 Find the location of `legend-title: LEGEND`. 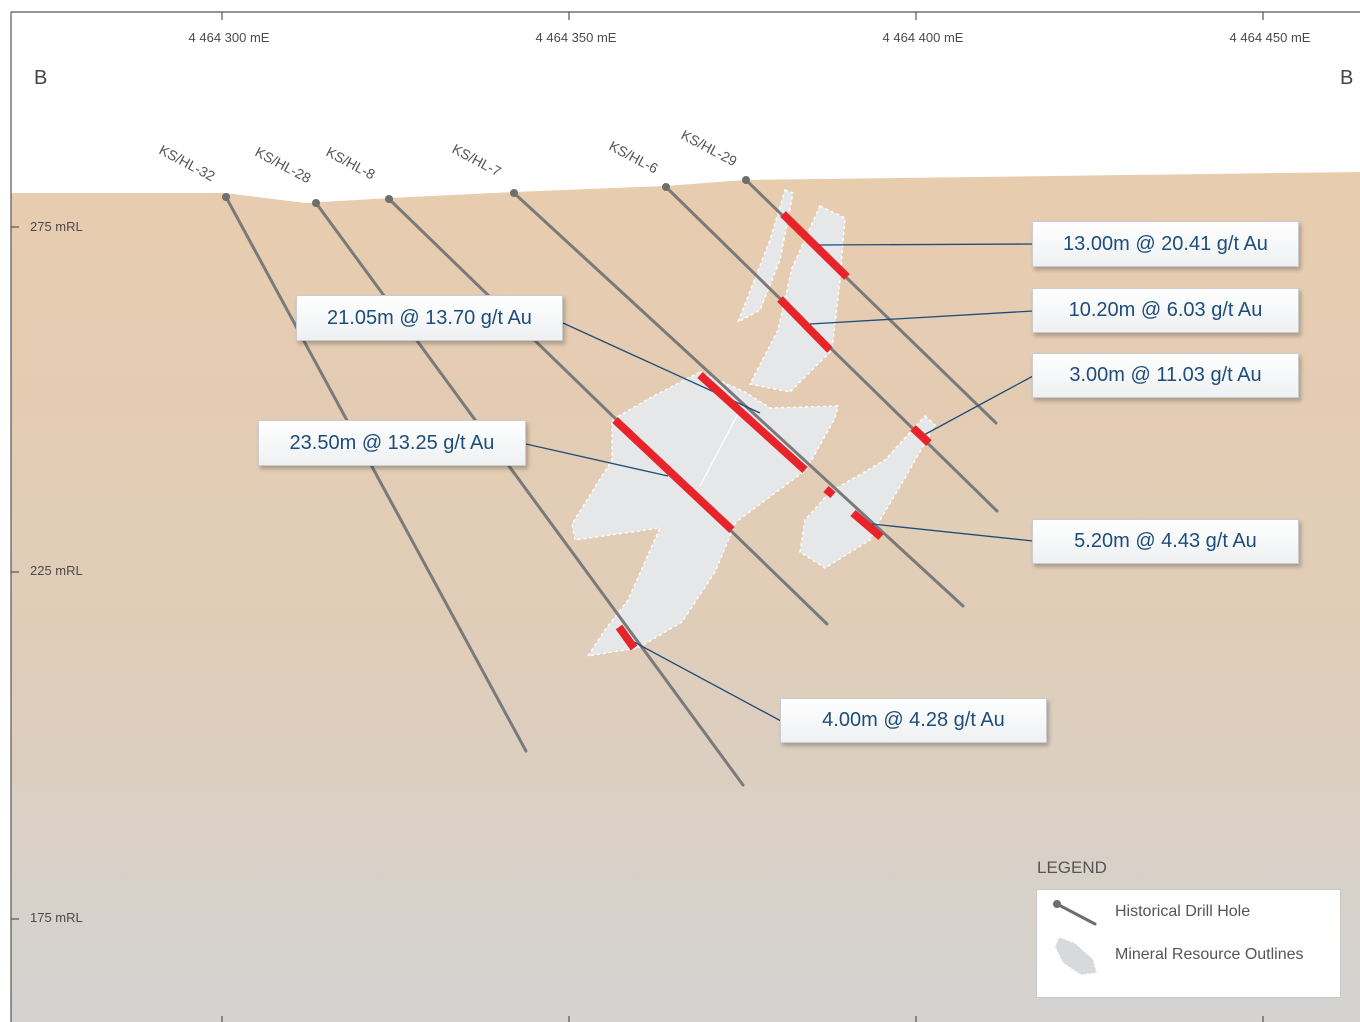

legend-title: LEGEND is located at coordinates (1072, 867).